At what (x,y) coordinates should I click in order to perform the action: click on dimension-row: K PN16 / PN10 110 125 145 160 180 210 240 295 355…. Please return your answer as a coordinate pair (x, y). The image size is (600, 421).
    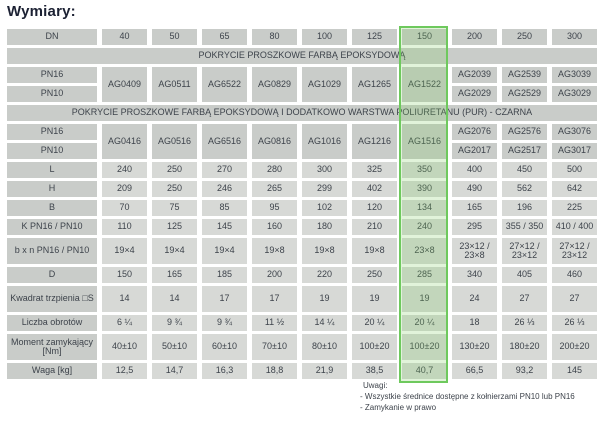
    Looking at the image, I should click on (302, 227).